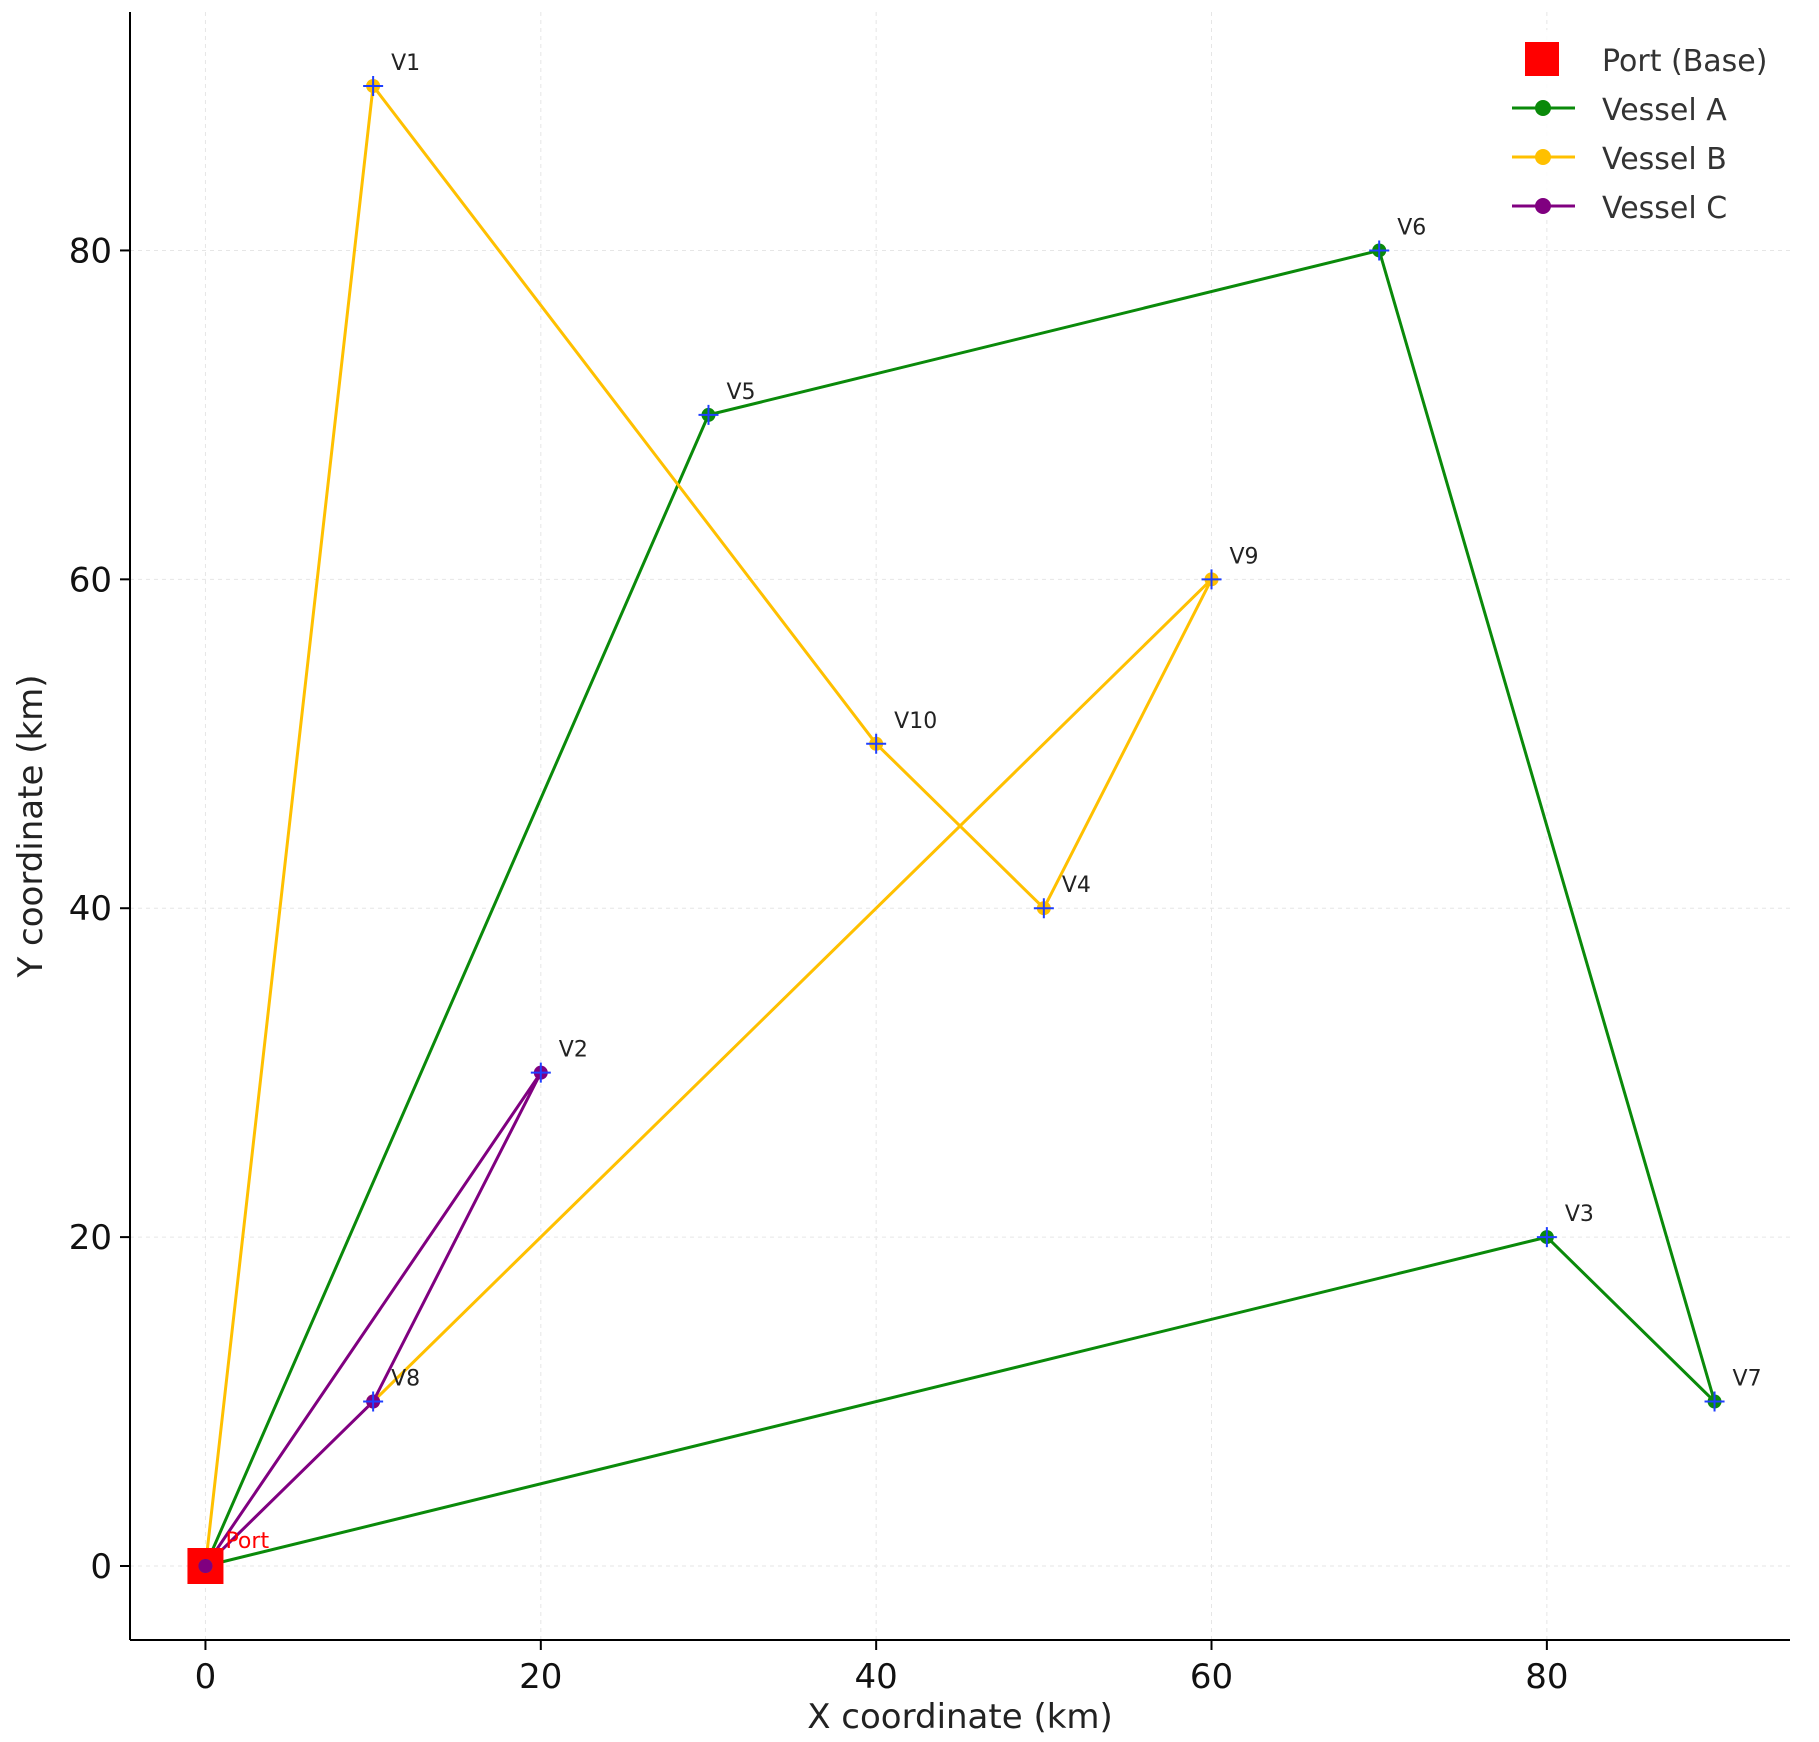  Describe the element at coordinates (1664, 208) in the screenshot. I see `legend-label: Vessel C` at that location.